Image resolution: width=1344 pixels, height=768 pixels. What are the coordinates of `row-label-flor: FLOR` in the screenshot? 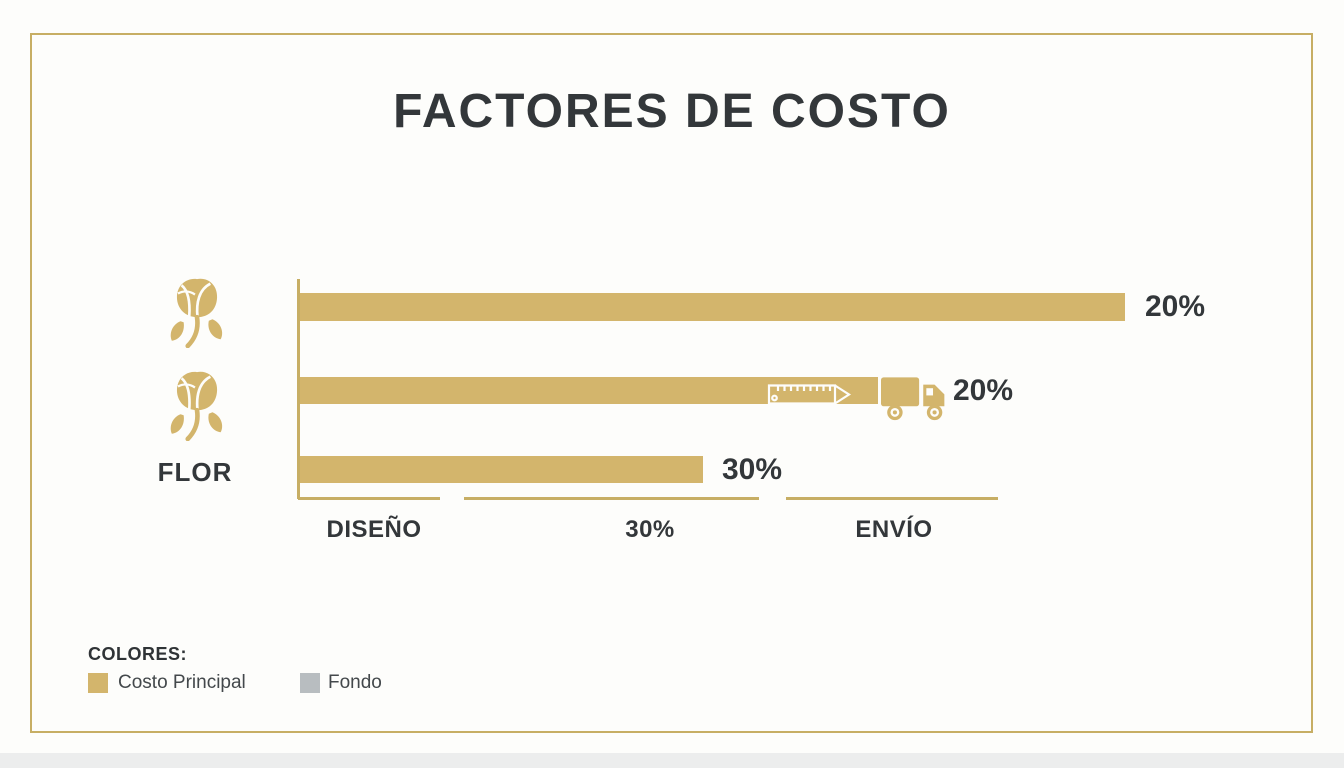 It's located at (195, 472).